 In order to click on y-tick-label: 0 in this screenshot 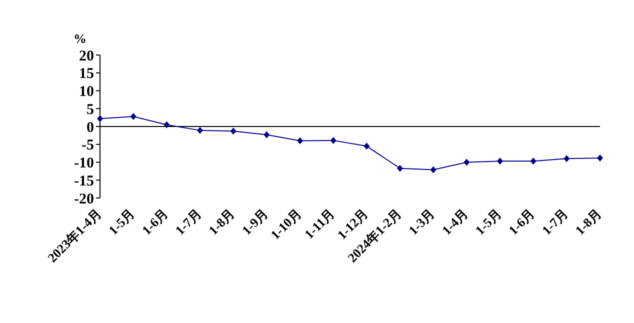, I will do `click(90, 128)`.